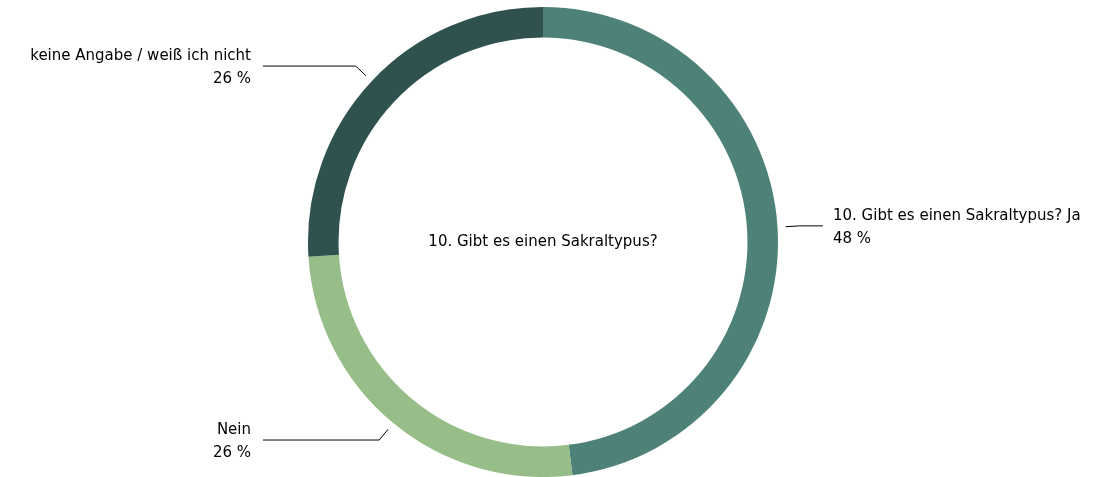  I want to click on slice-label: 10. Gibt es einen Sakraltypus? Ja, so click(957, 214).